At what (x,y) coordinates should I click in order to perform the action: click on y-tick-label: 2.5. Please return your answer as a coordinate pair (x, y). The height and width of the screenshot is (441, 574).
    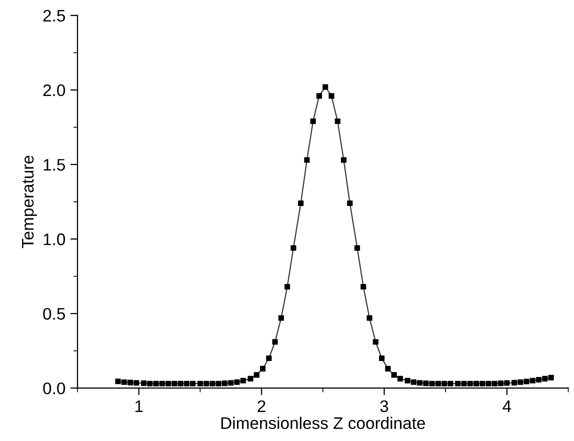
    Looking at the image, I should click on (54, 16).